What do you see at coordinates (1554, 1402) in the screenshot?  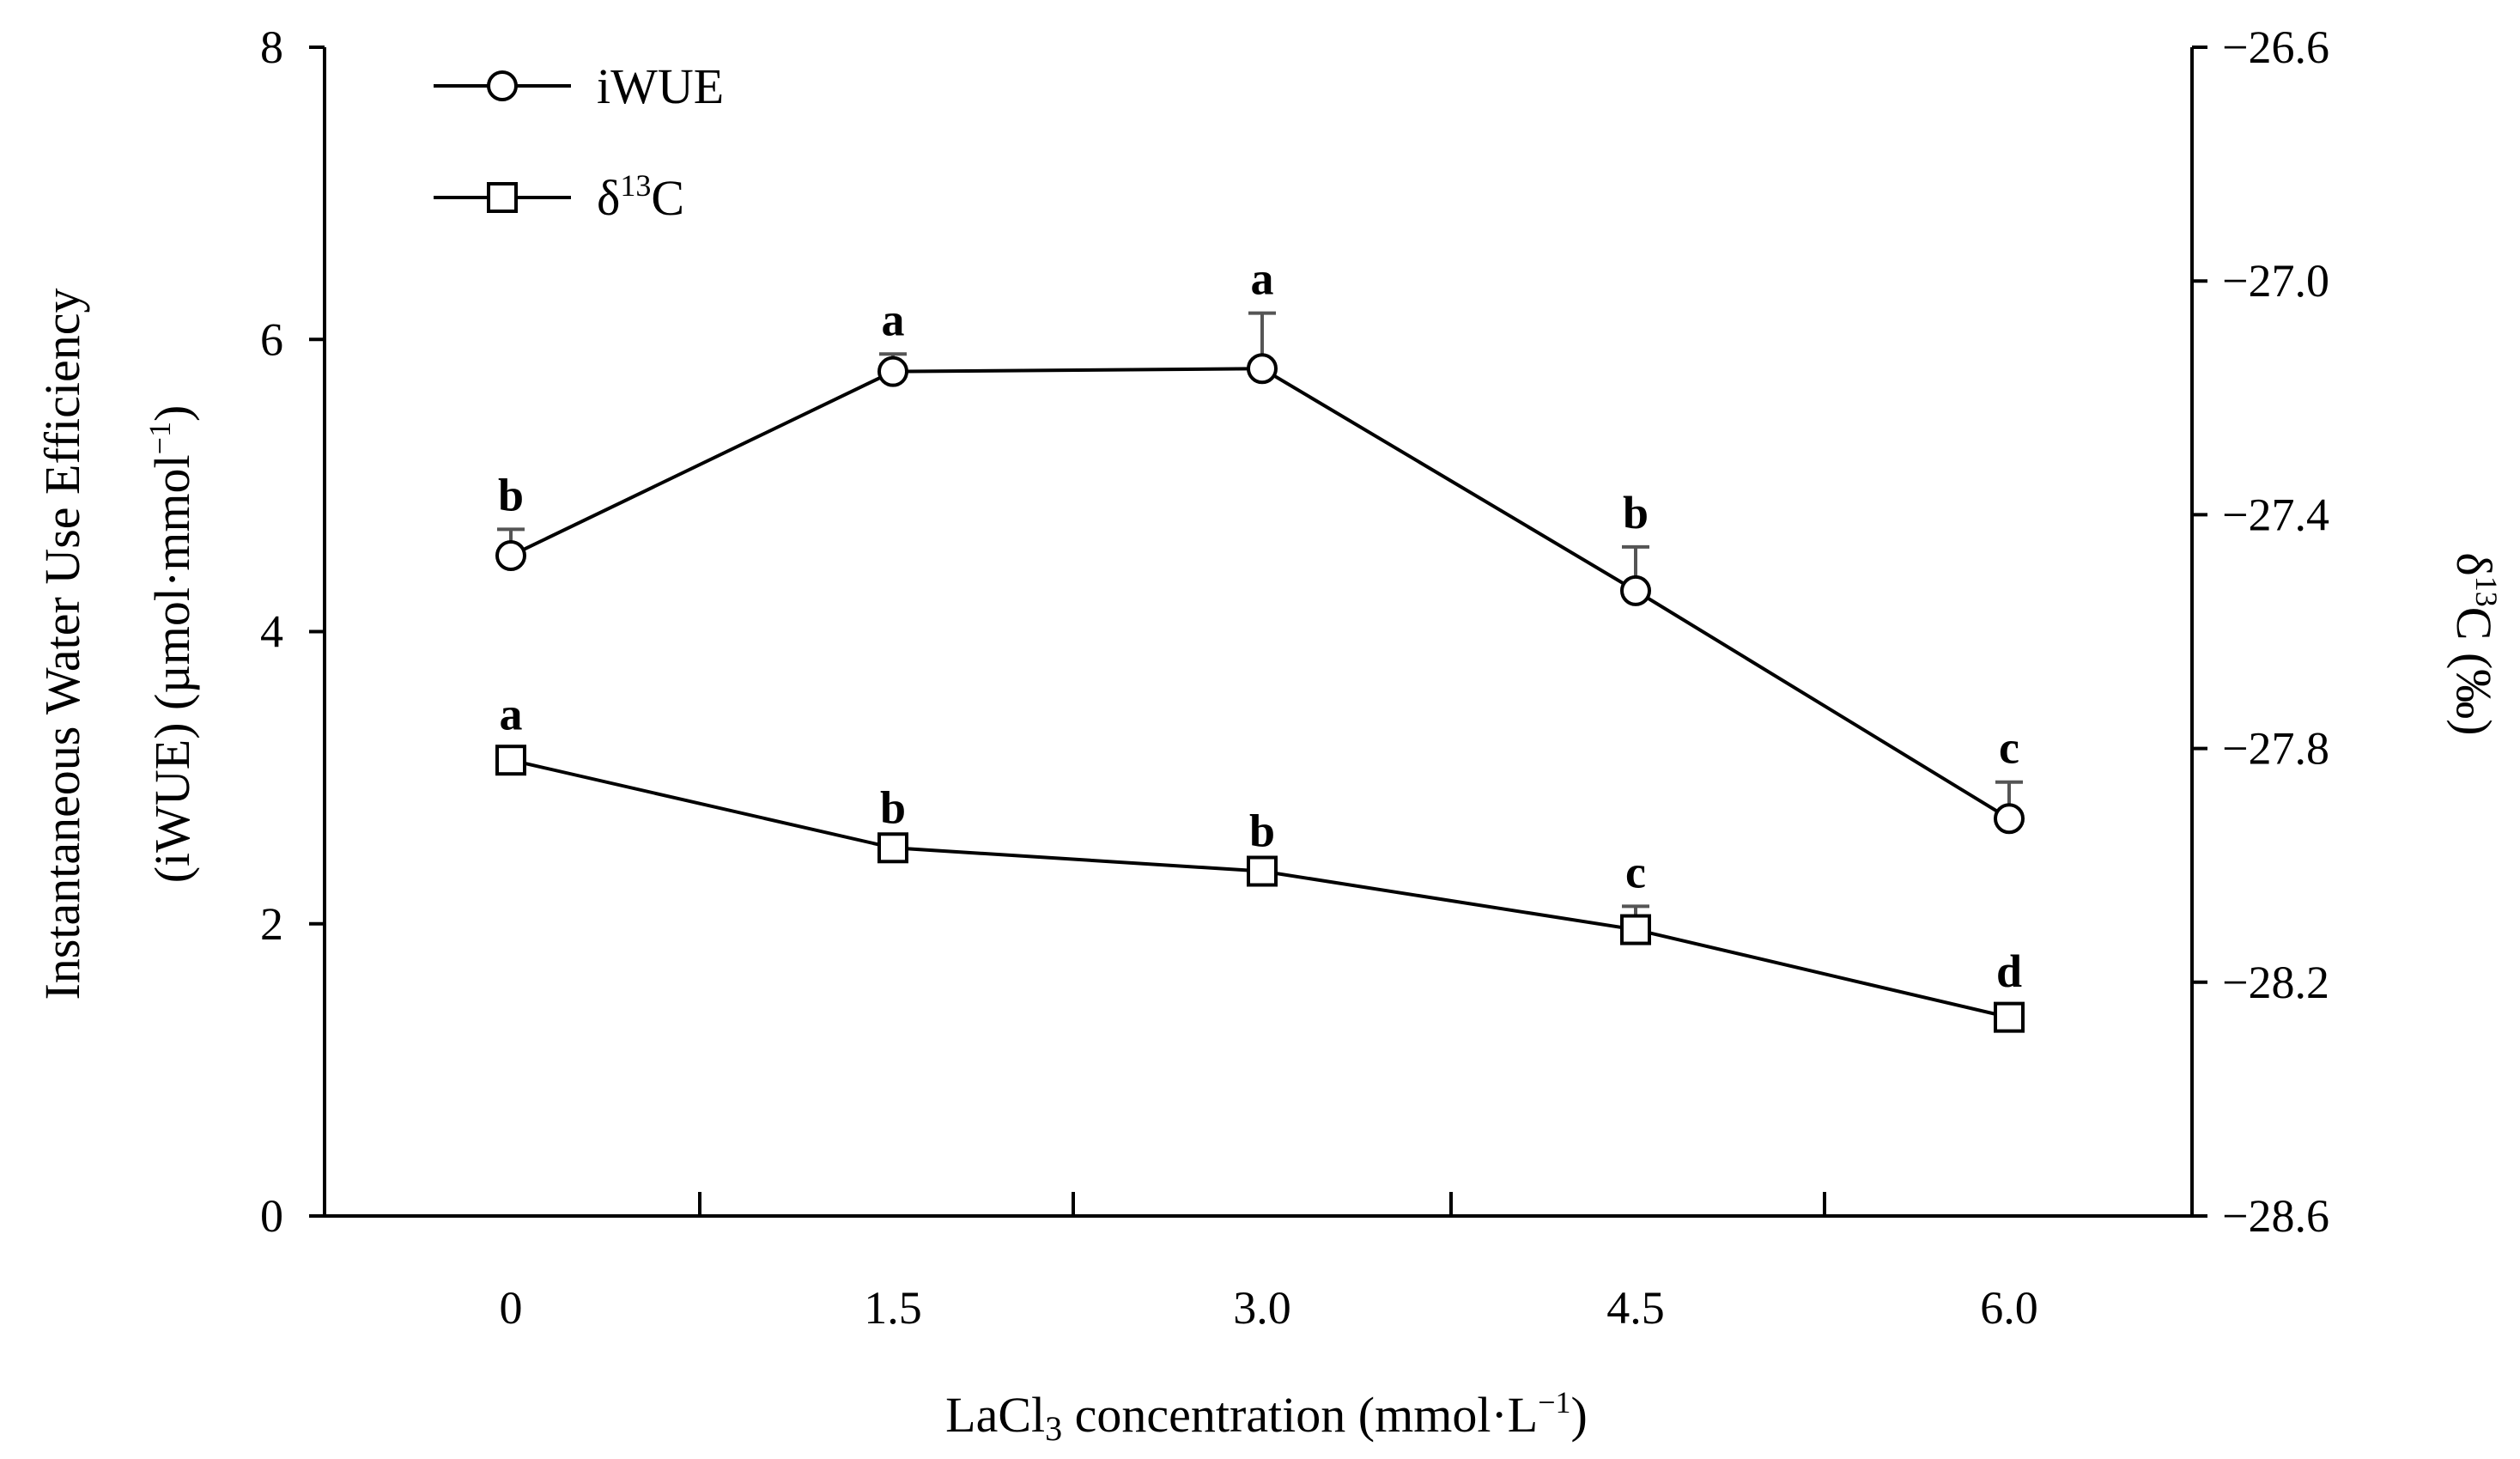 I see `x-axis-title-sup: −1` at bounding box center [1554, 1402].